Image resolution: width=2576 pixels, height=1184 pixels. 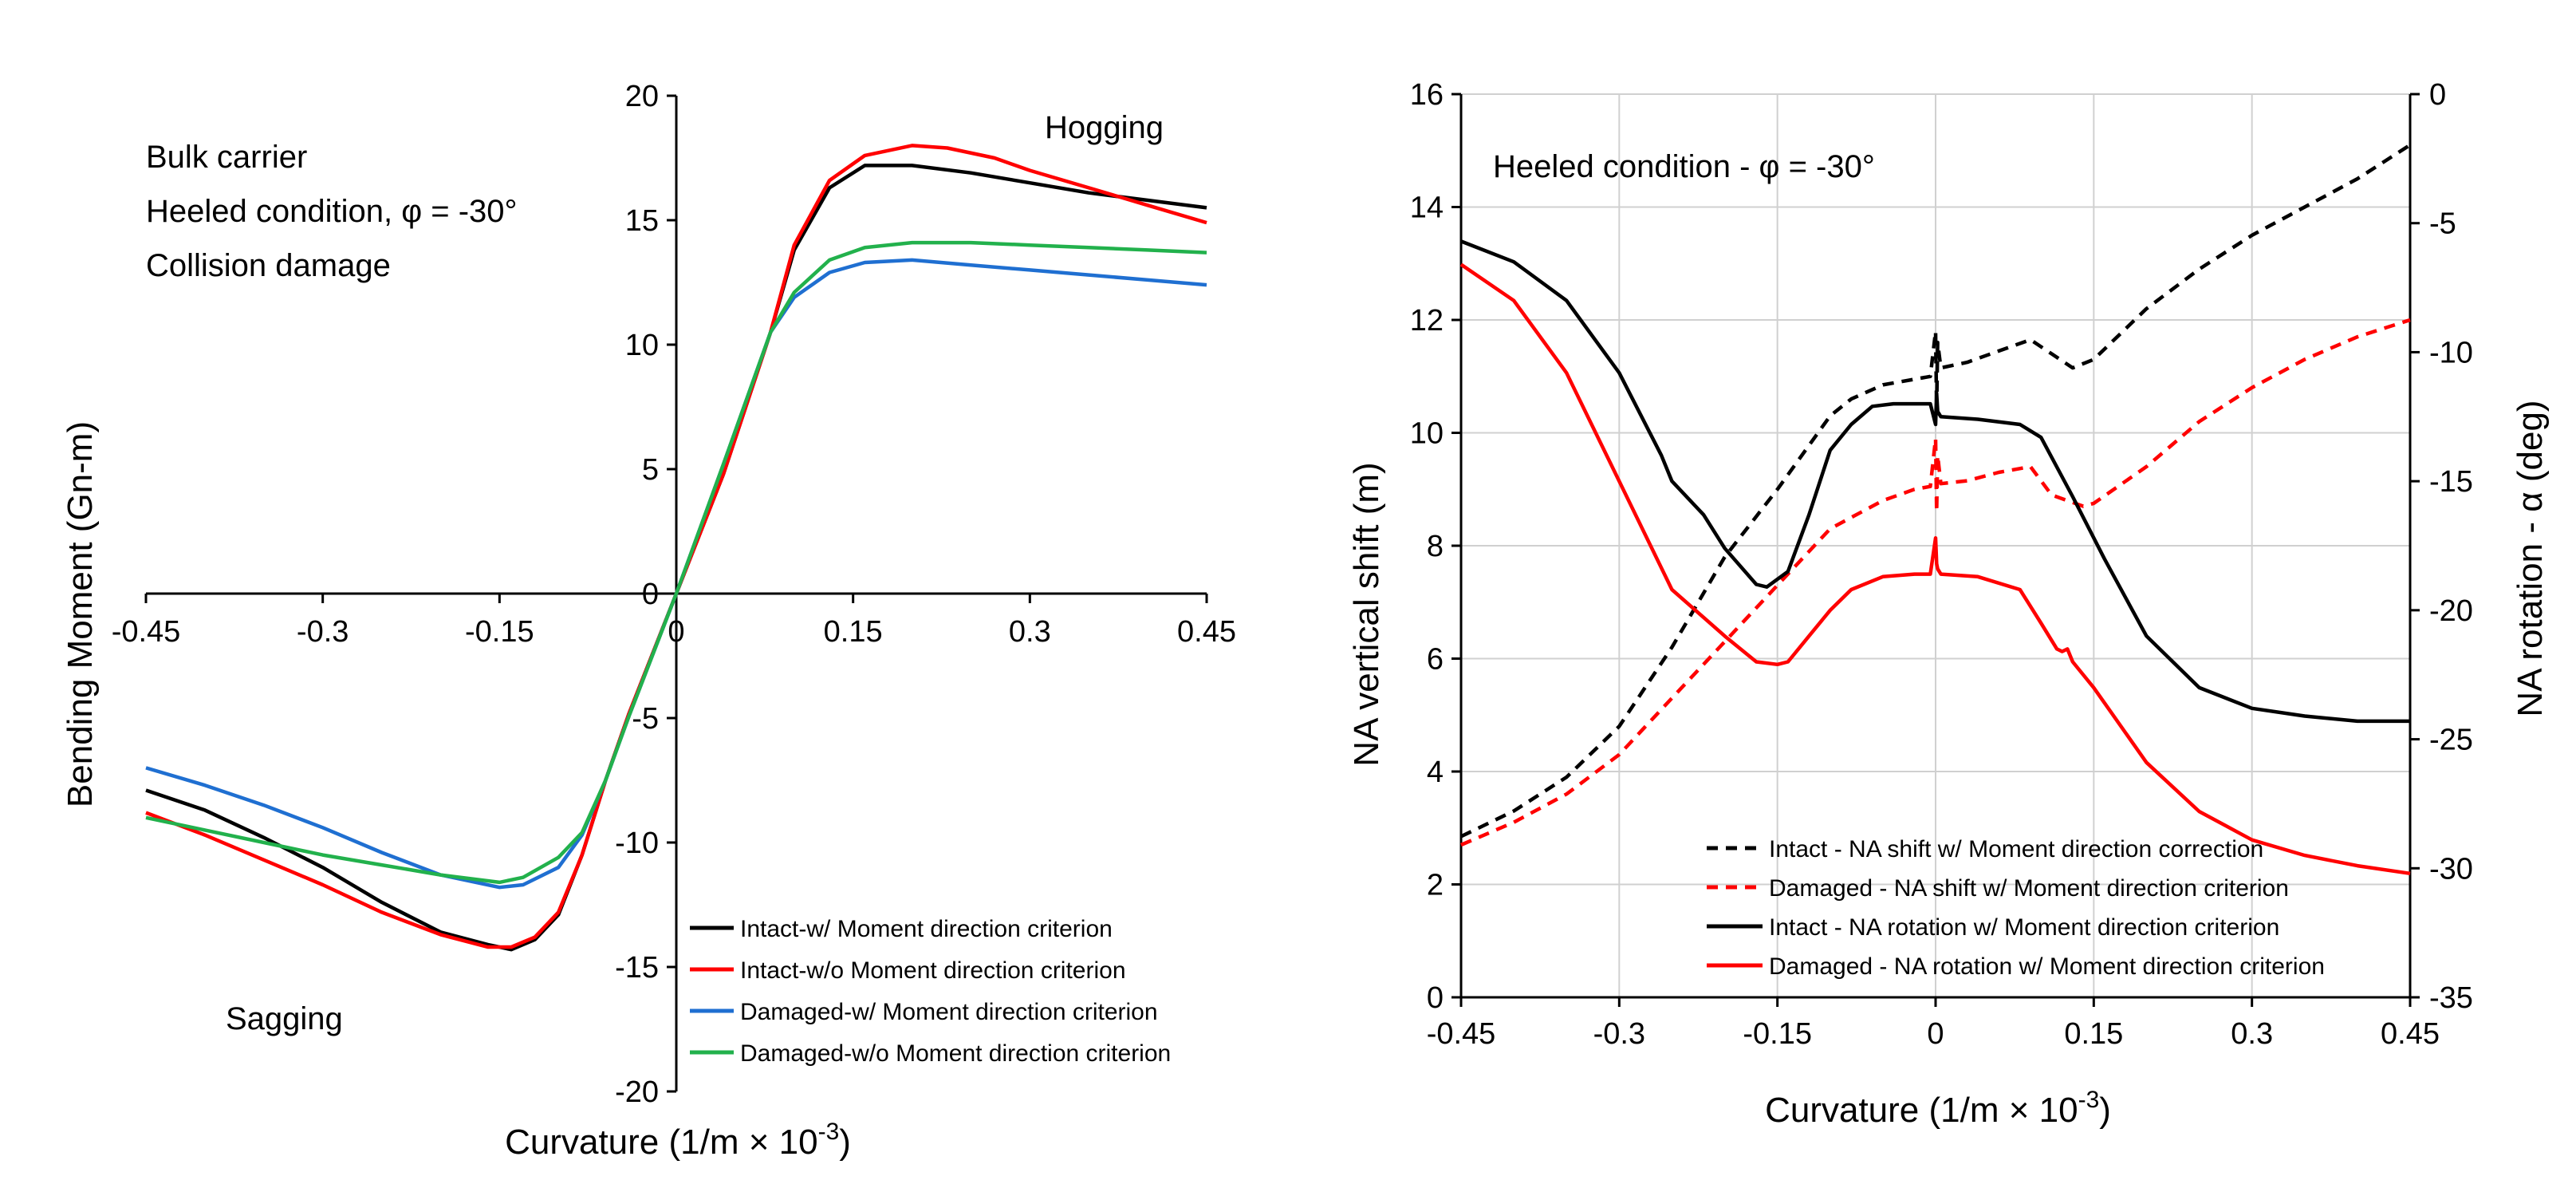 I want to click on left-legend-label-2: Intact-w/o Moment direction criterion, so click(x=933, y=970).